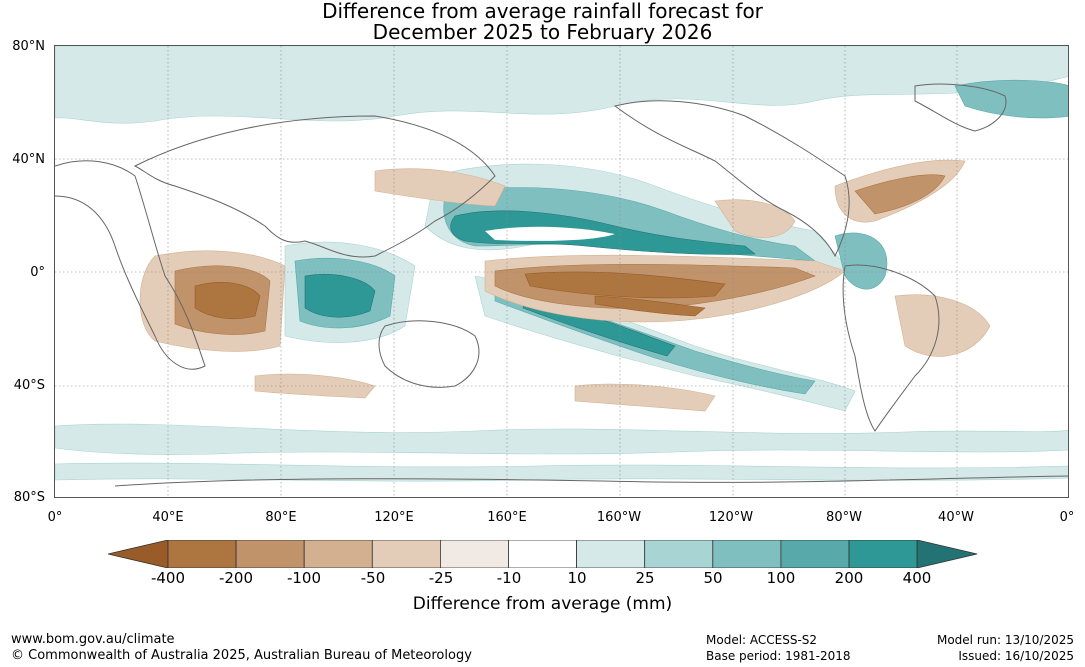 This screenshot has width=1085, height=667. Describe the element at coordinates (28, 46) in the screenshot. I see `lat-label-80n: 80°N` at that location.